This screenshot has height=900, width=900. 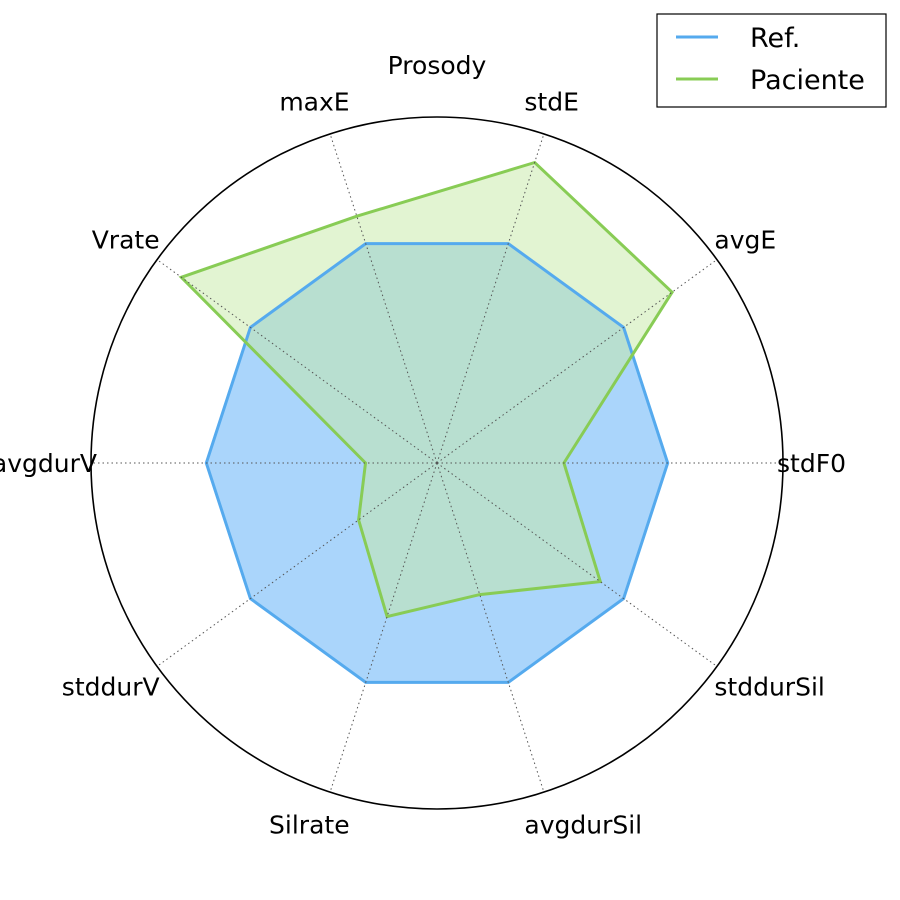 What do you see at coordinates (577, 564) in the screenshot?
I see `grid-spoke-stddursil` at bounding box center [577, 564].